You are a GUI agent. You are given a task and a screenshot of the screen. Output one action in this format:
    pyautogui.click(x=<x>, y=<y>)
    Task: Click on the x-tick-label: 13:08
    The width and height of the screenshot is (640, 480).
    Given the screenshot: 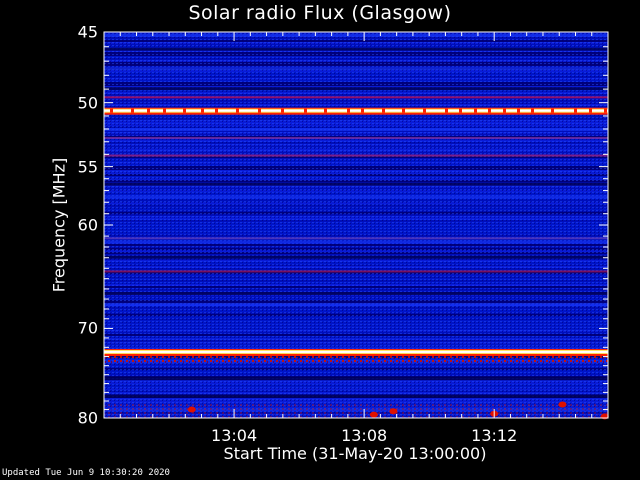 What is the action you would take?
    pyautogui.click(x=364, y=435)
    